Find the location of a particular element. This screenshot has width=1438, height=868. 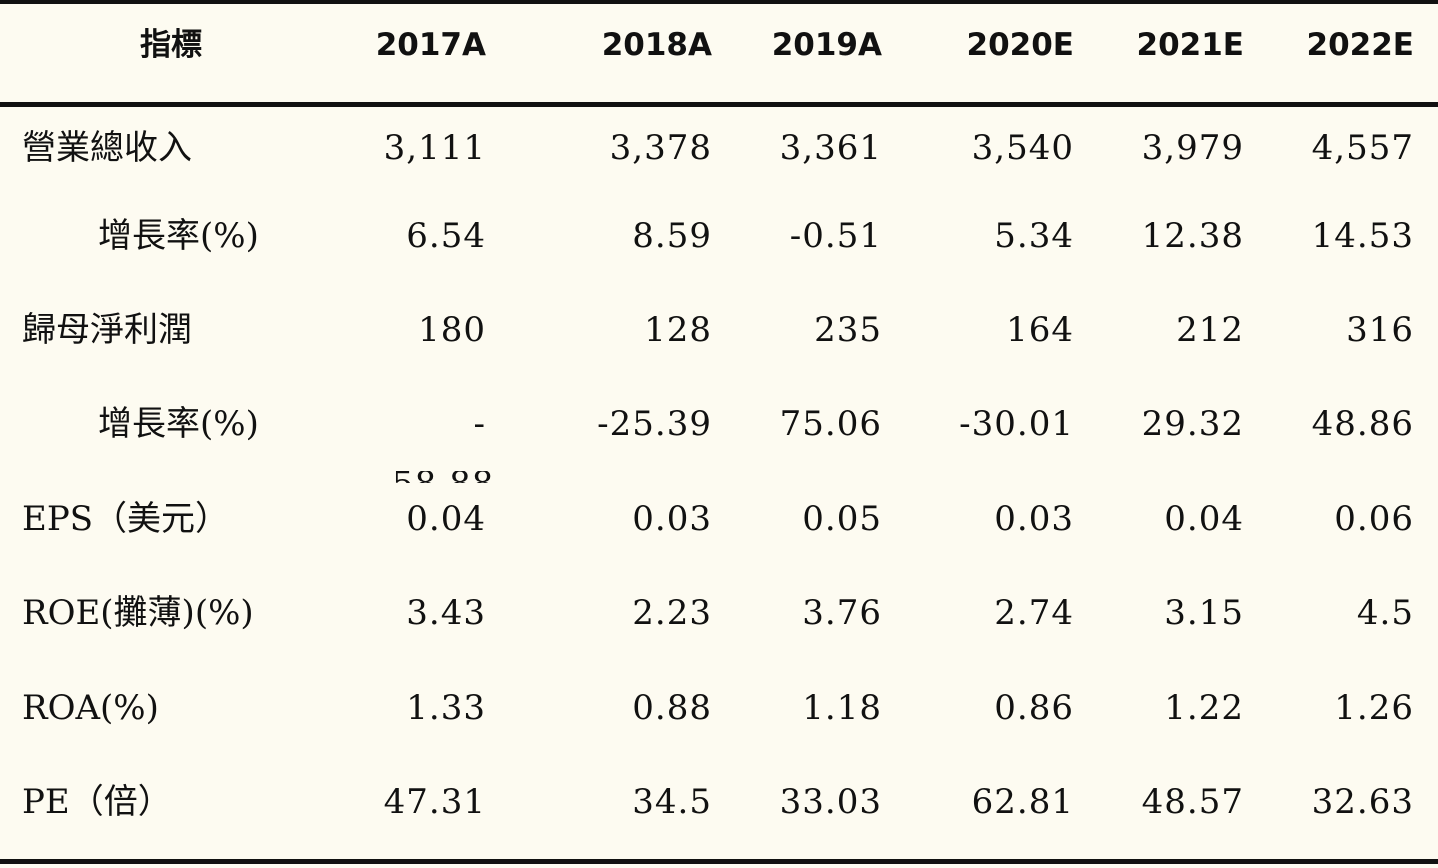

table-cell: 48.57 is located at coordinates (1192, 802).